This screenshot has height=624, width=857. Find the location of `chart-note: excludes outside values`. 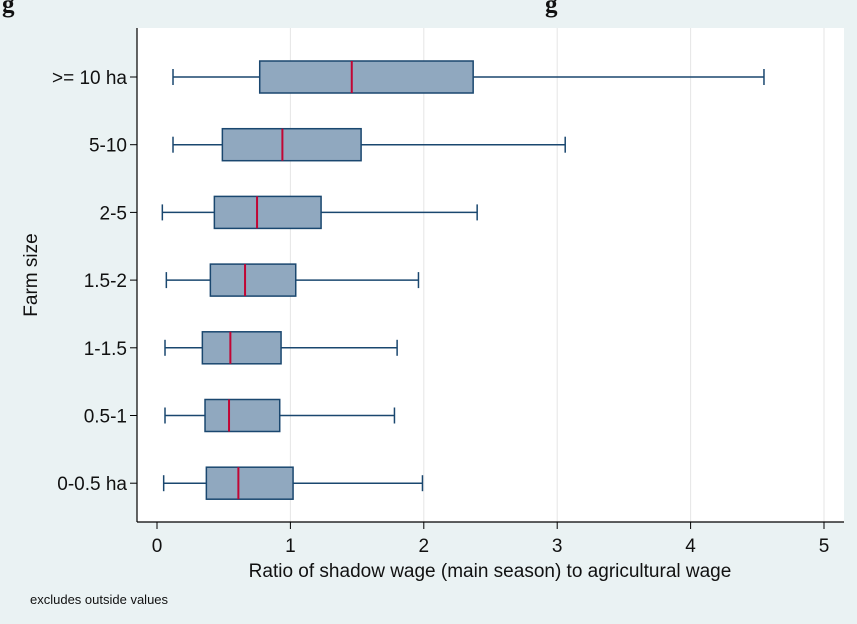

chart-note: excludes outside values is located at coordinates (99, 599).